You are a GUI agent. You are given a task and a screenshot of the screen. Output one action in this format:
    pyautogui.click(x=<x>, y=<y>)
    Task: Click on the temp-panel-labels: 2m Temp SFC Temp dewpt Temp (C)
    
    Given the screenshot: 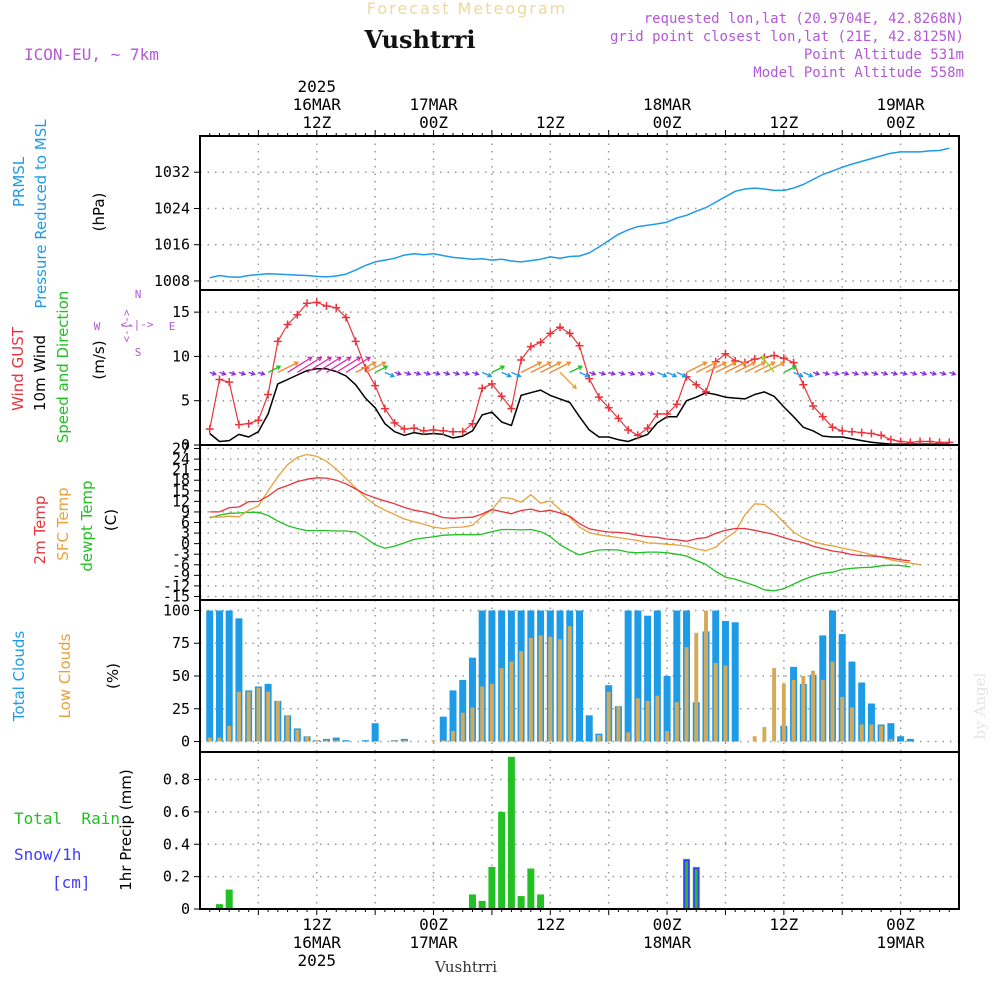 What is the action you would take?
    pyautogui.click(x=75, y=525)
    